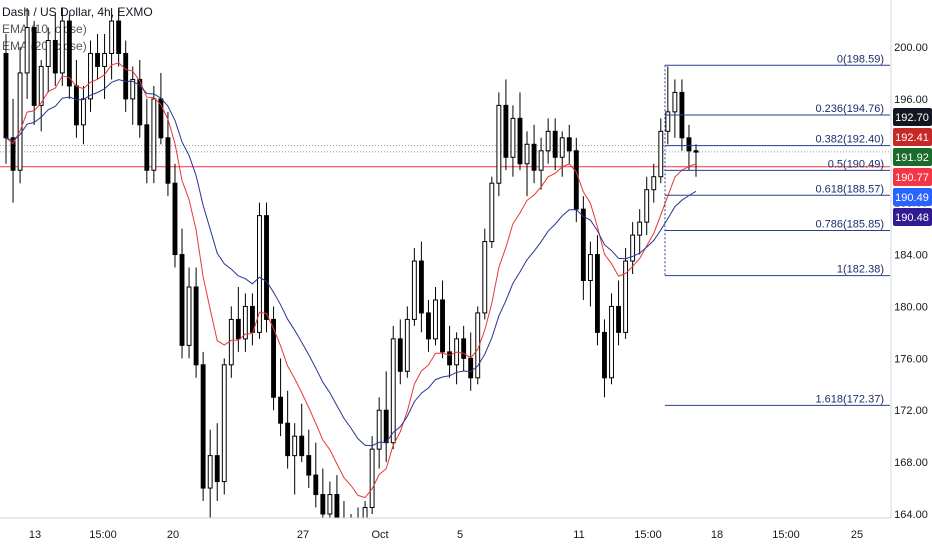 The width and height of the screenshot is (932, 550). Describe the element at coordinates (578, 535) in the screenshot. I see `time-tick-label: 11` at that location.